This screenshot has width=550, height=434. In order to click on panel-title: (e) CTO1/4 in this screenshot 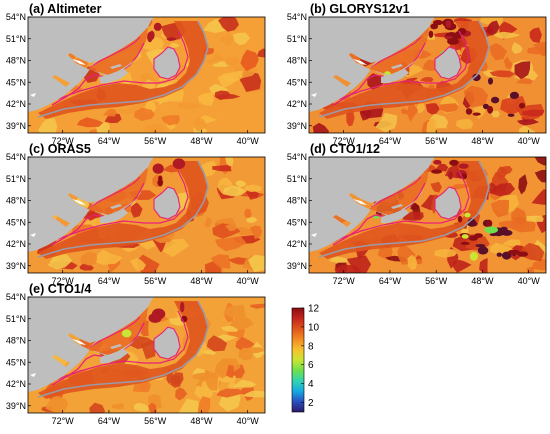, I will do `click(60, 289)`.